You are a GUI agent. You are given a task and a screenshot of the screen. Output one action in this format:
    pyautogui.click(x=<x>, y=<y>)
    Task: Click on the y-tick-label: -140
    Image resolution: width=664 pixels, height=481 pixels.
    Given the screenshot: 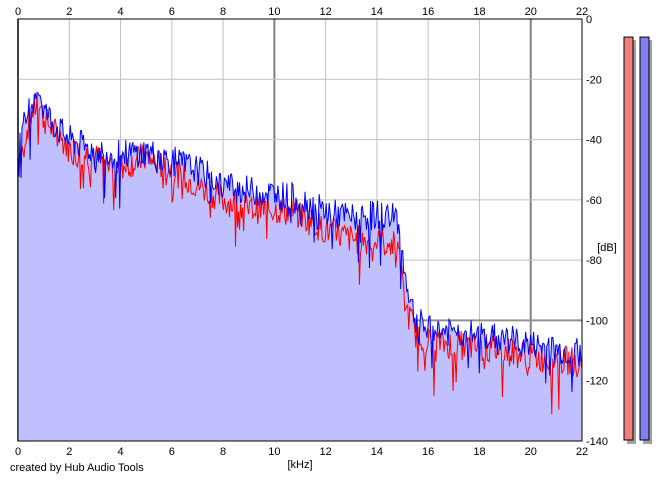 What is the action you would take?
    pyautogui.click(x=597, y=442)
    